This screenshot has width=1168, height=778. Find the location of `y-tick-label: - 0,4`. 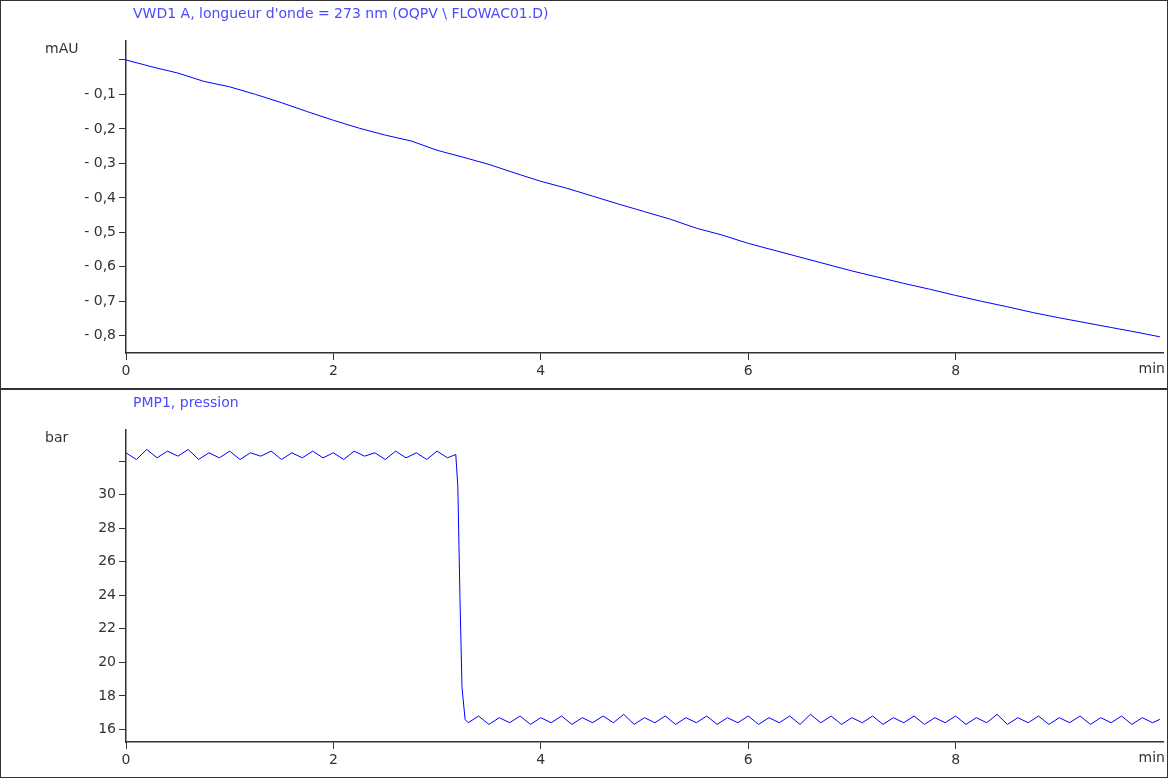

y-tick-label: - 0,4 is located at coordinates (100, 196).